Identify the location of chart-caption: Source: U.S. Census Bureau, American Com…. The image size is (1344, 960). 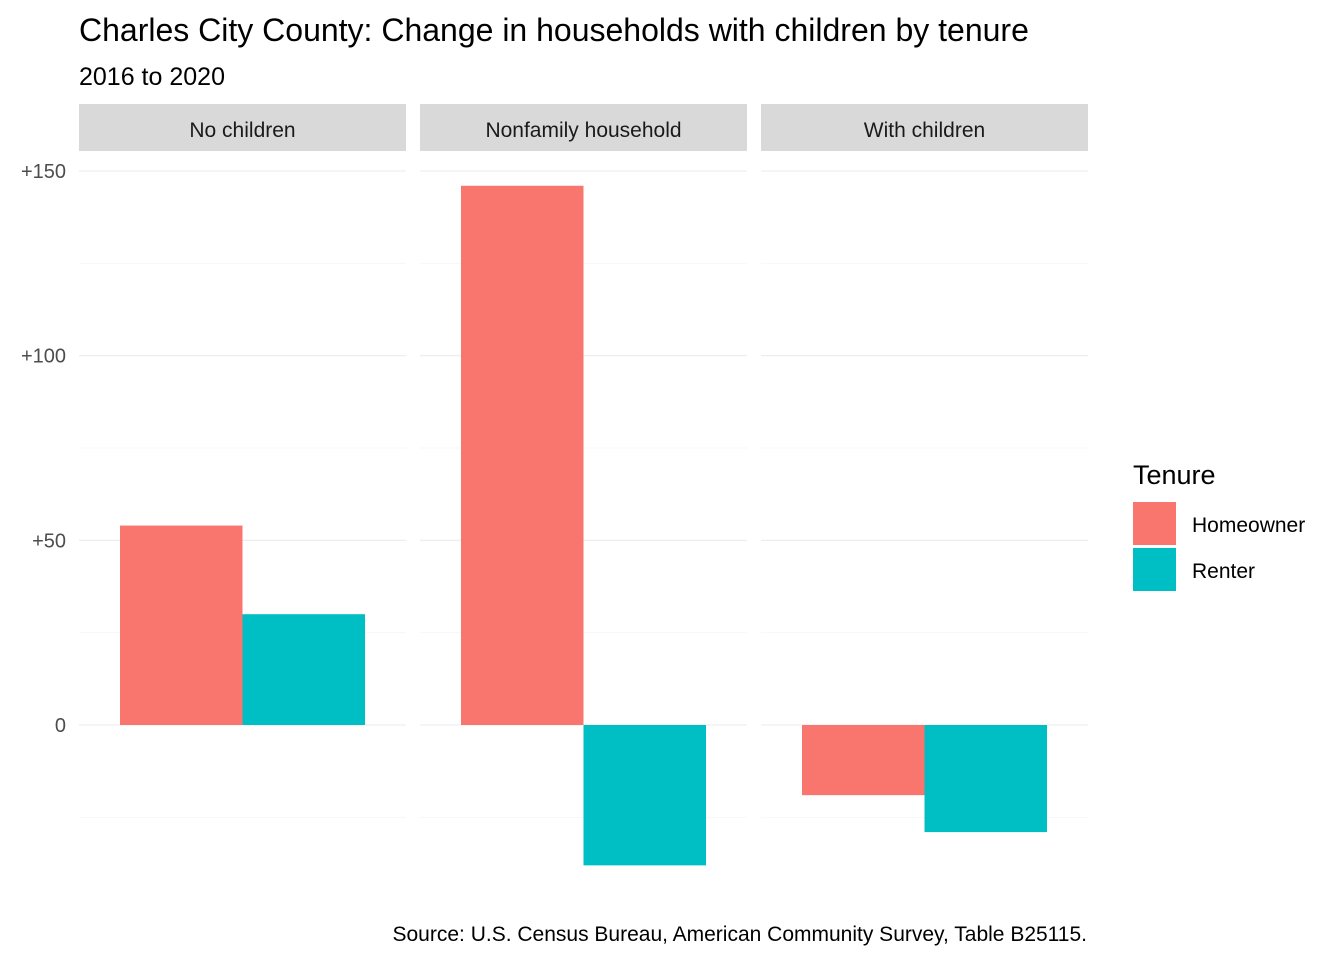
(739, 934).